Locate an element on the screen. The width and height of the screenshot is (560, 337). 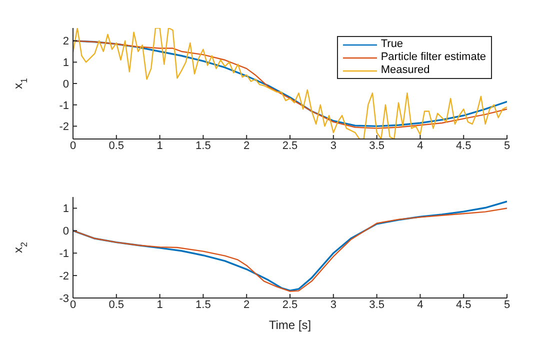
y-tick-label: -3 is located at coordinates (64, 298).